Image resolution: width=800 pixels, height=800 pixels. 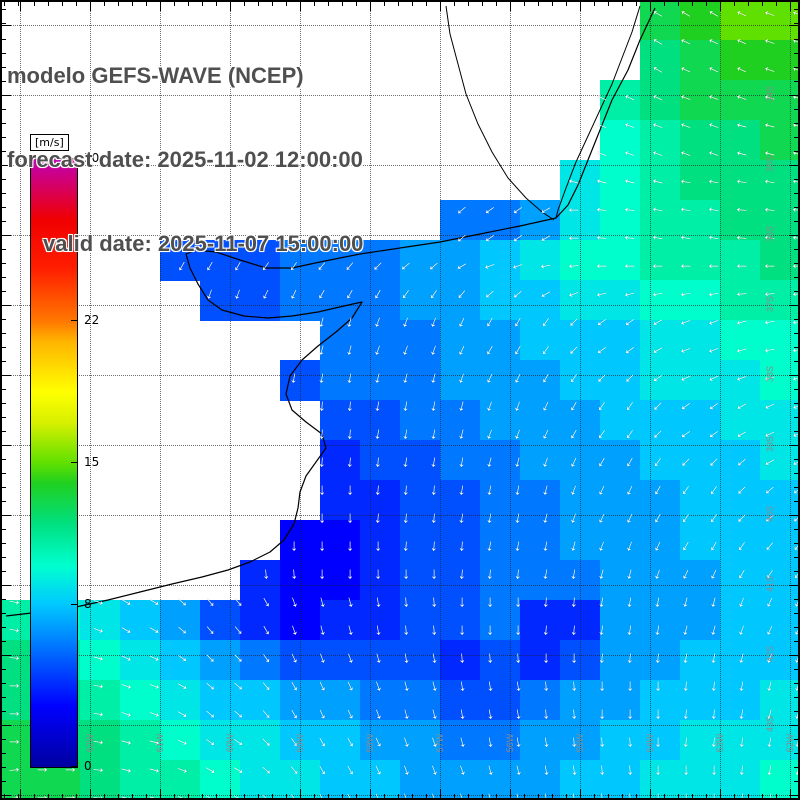 What do you see at coordinates (720, 743) in the screenshot?
I see `lon-label: 53W` at bounding box center [720, 743].